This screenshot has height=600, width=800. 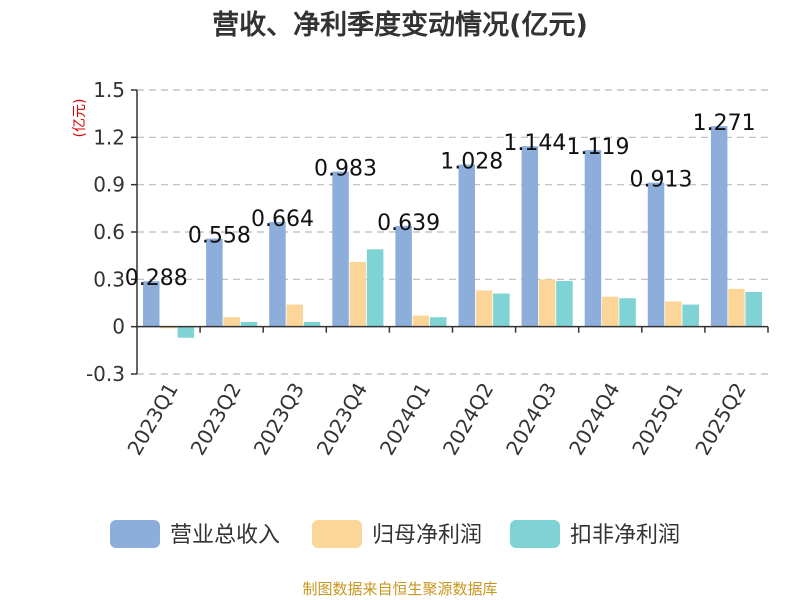 I want to click on x-tick-label: 2025Q2, so click(x=720, y=419).